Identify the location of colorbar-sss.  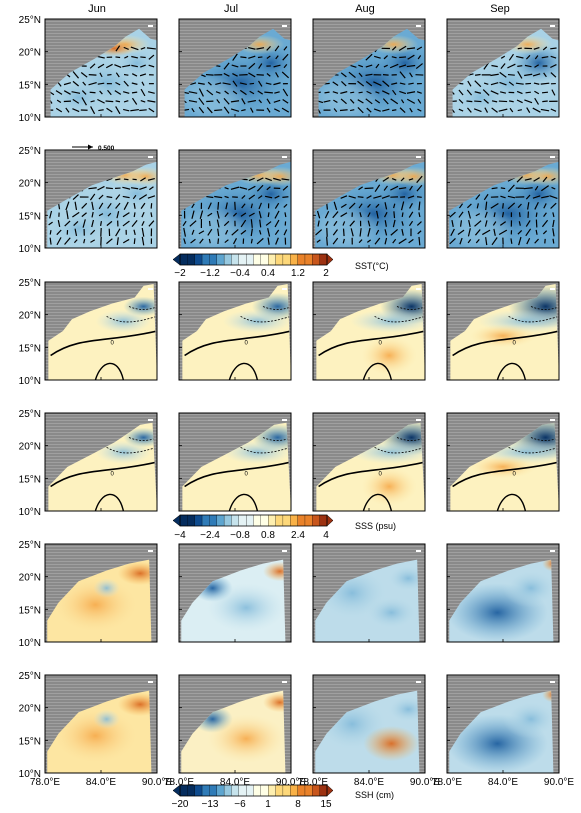
(253, 520).